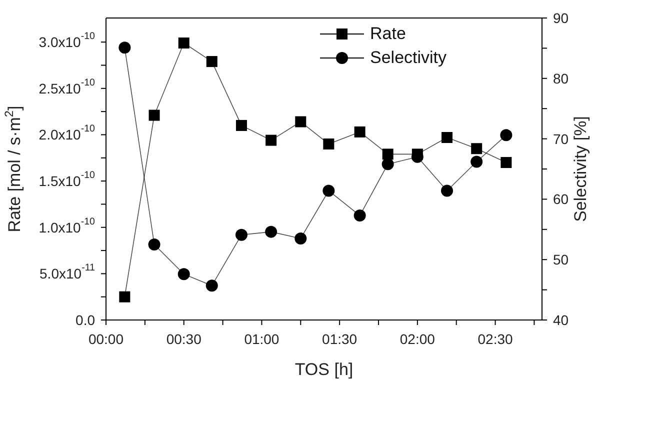 The height and width of the screenshot is (423, 652). What do you see at coordinates (67, 133) in the screenshot?
I see `y-tick-label: 2.0x10$^{-10}$` at bounding box center [67, 133].